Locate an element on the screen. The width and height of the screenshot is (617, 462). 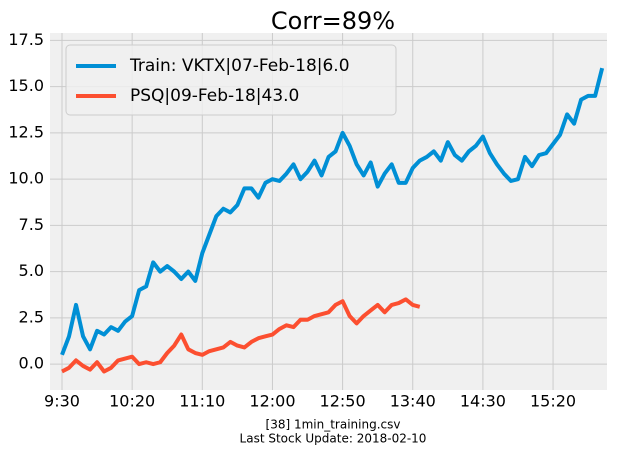
chart-title: Corr=89% is located at coordinates (333, 21).